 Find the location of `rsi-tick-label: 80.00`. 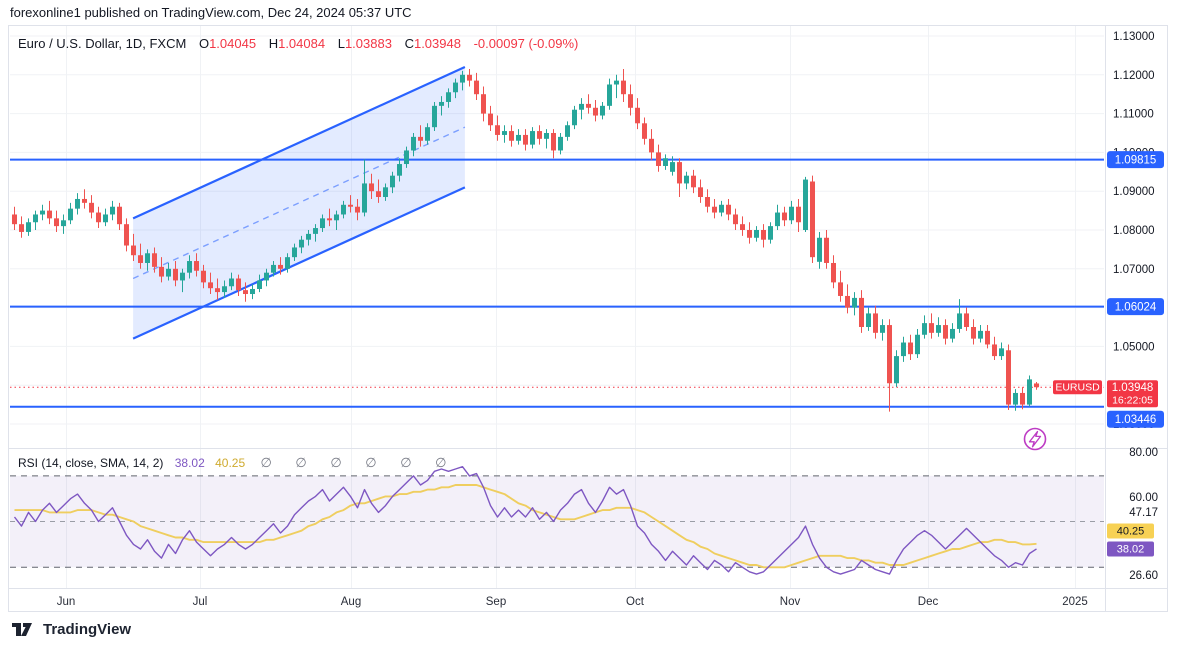

rsi-tick-label: 80.00 is located at coordinates (1143, 453).